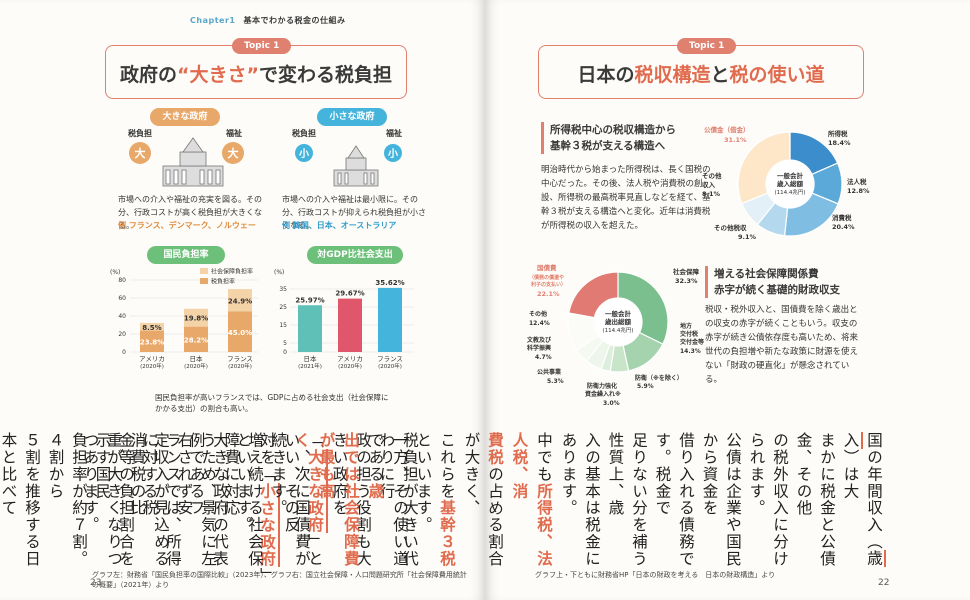 The image size is (970, 600). What do you see at coordinates (689, 334) in the screenshot?
I see `pie-label: 交付税` at bounding box center [689, 334].